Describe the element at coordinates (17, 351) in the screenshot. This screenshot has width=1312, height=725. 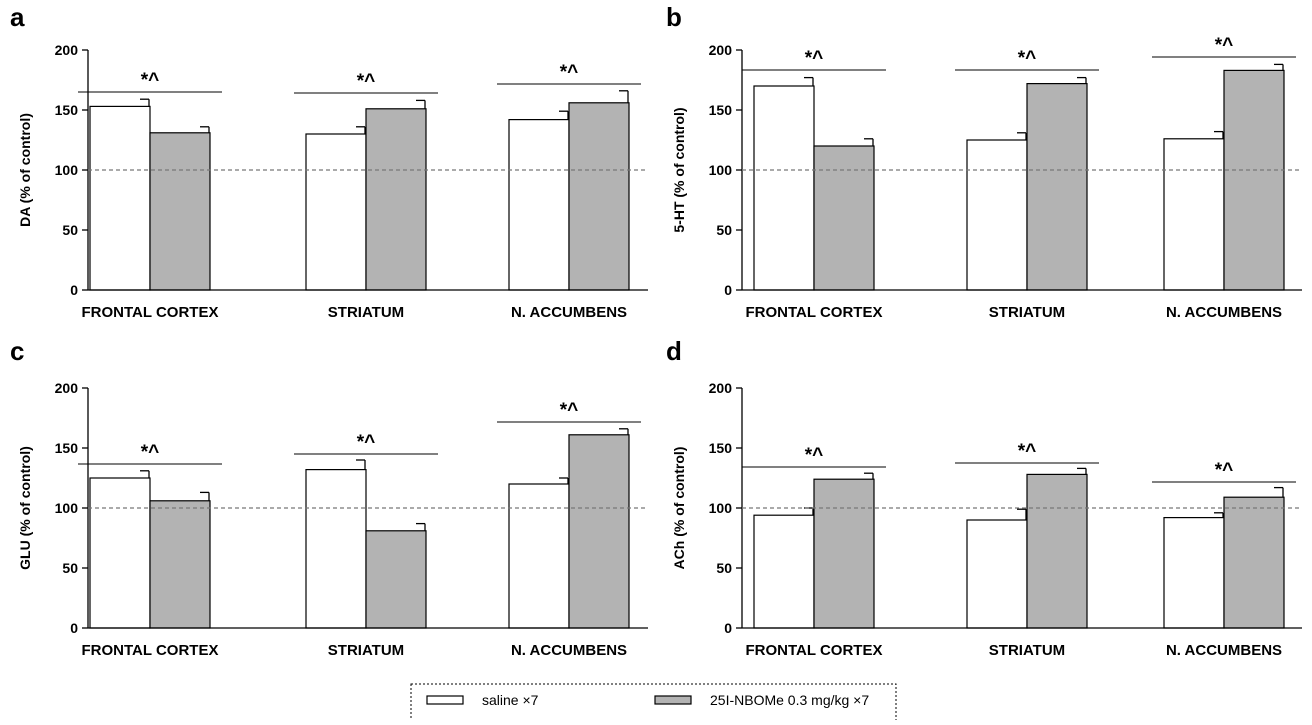
I see `panel-letter: c` at that location.